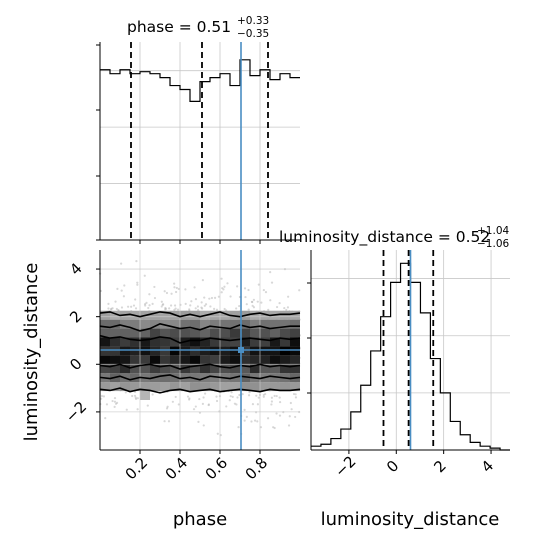 This screenshot has height=550, width=550. I want to click on dist-xtick-label-3: 4, so click(487, 466).